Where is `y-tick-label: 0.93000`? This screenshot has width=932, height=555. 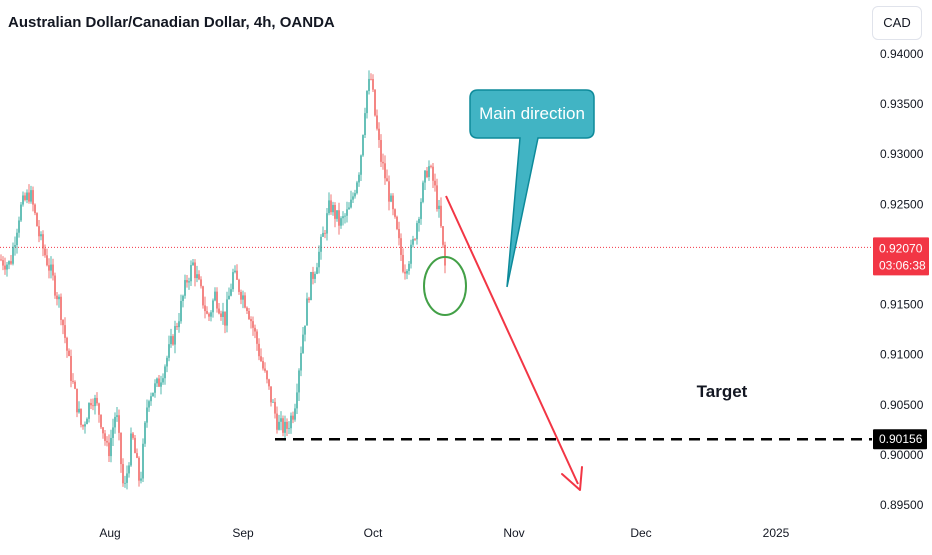
y-tick-label: 0.93000 is located at coordinates (902, 154).